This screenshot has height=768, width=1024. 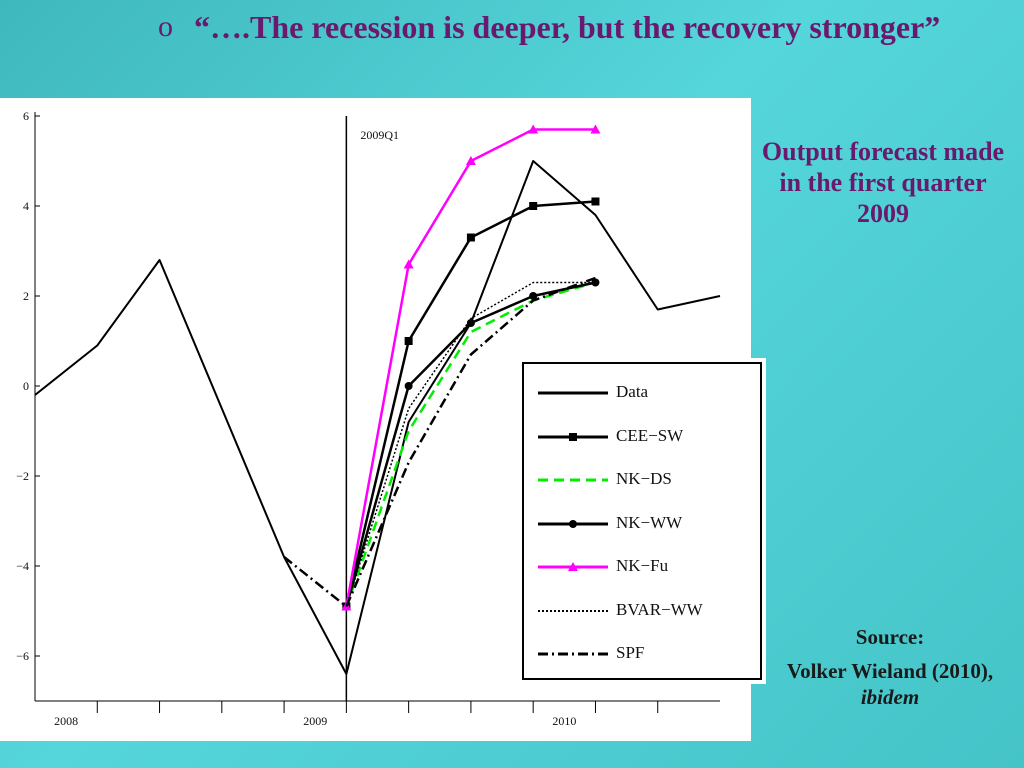 I want to click on legend-item-nk-ww: NK−WW, so click(x=646, y=524).